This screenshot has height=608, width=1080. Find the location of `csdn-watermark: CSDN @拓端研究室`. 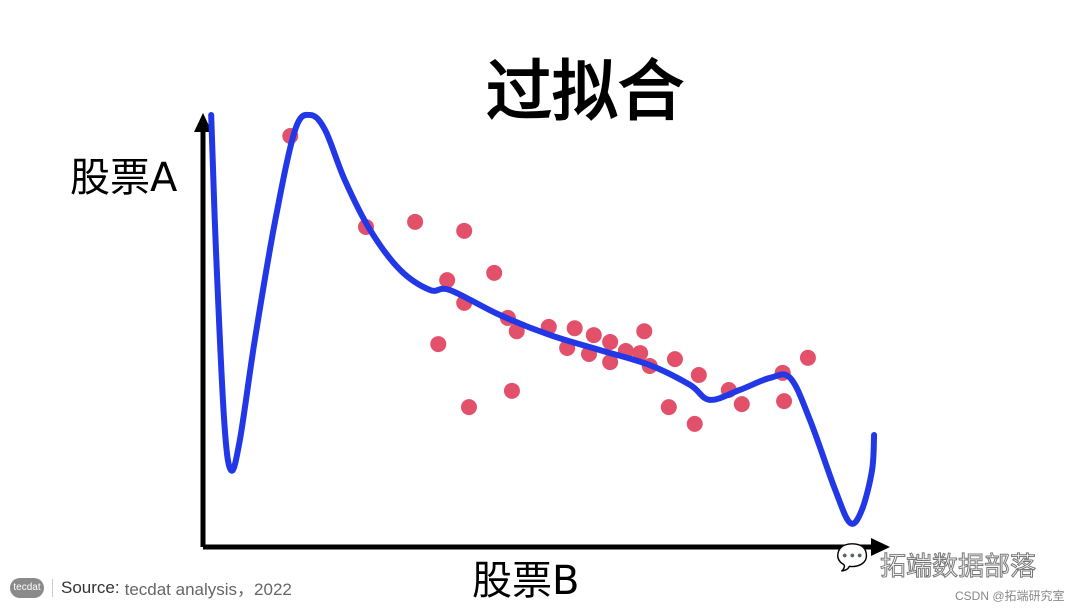

csdn-watermark: CSDN @拓端研究室 is located at coordinates (1010, 596).